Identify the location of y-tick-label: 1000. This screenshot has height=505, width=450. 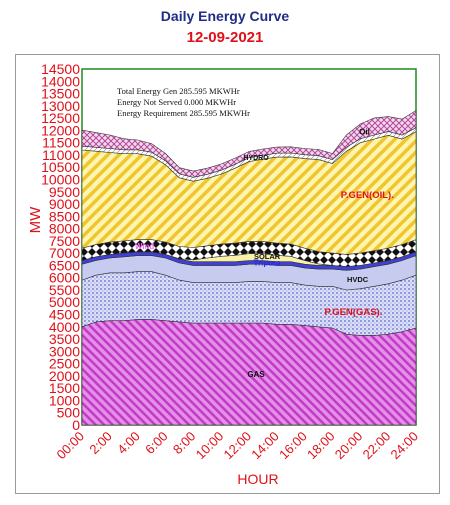
(64, 400).